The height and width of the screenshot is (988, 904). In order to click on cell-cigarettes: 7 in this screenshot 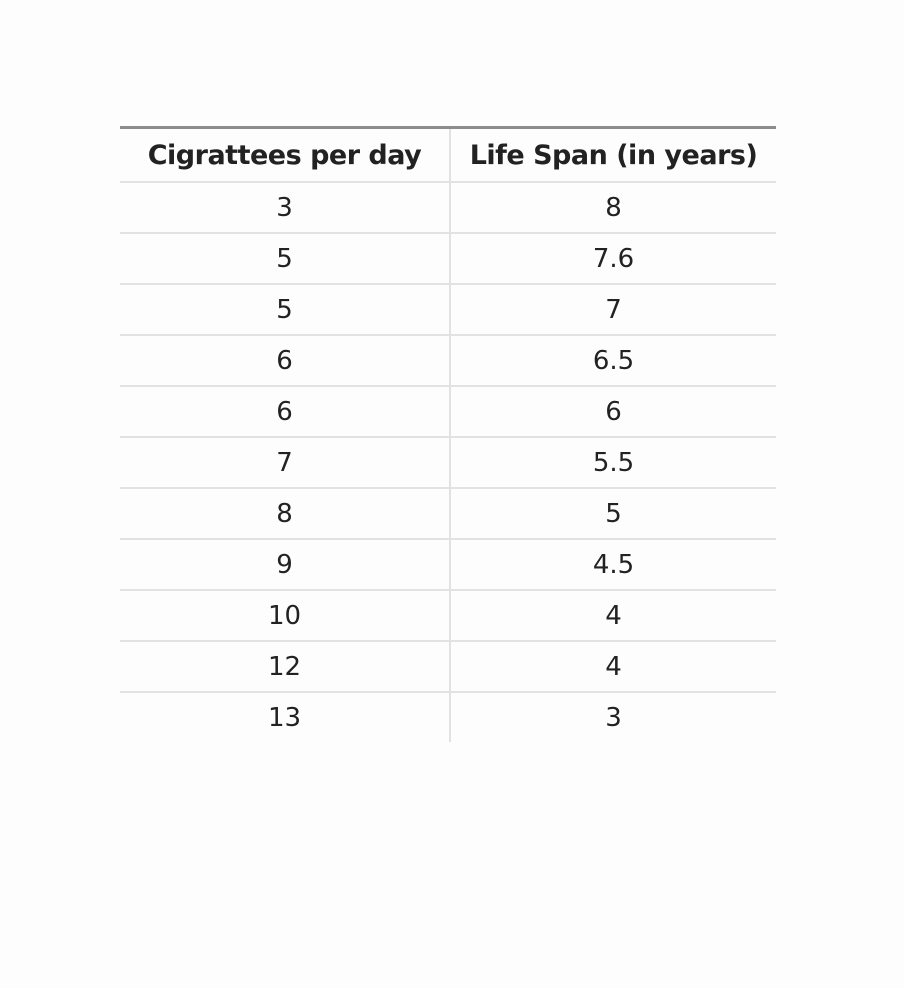, I will do `click(285, 463)`.